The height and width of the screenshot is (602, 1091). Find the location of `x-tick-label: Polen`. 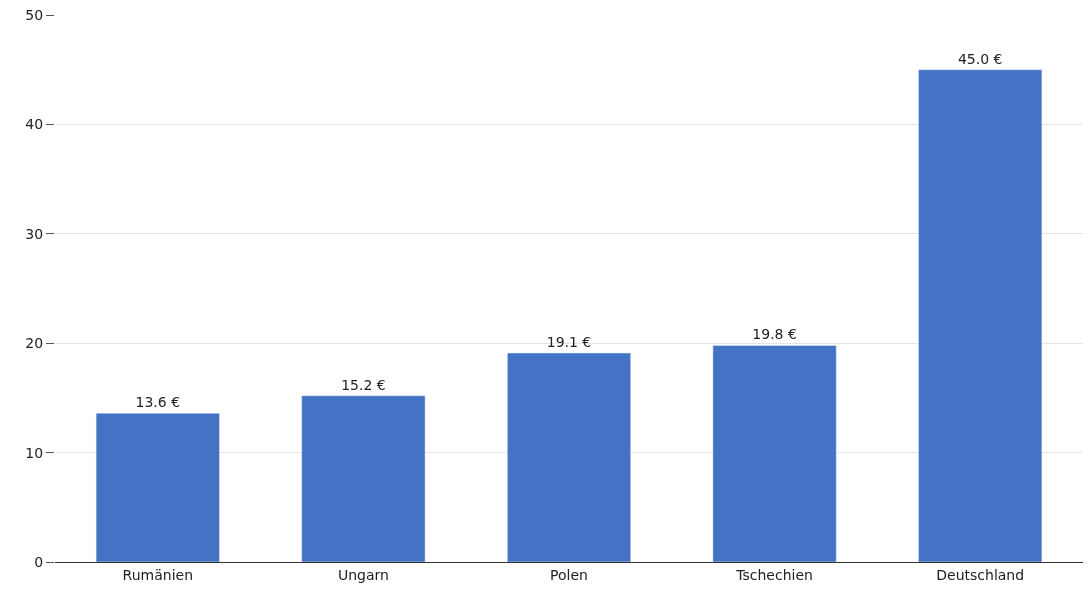

x-tick-label: Polen is located at coordinates (569, 574).